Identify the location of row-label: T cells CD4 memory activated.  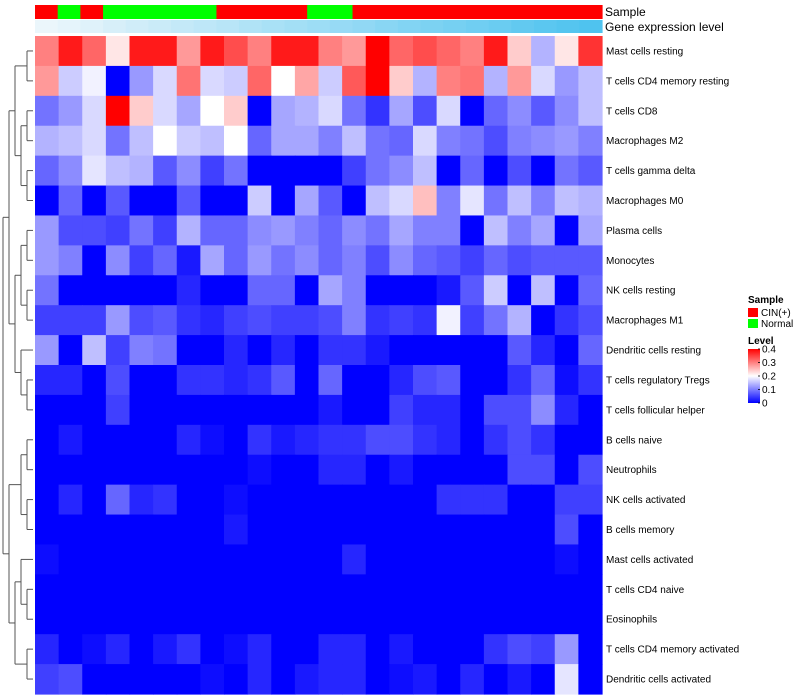
(672, 650).